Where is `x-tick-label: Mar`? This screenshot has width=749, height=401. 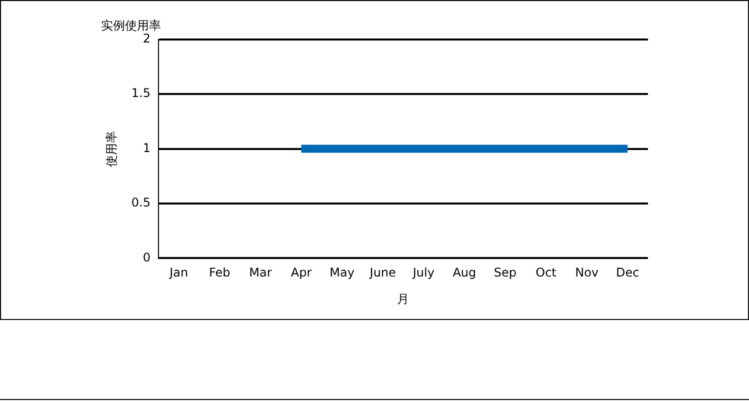
x-tick-label: Mar is located at coordinates (260, 273).